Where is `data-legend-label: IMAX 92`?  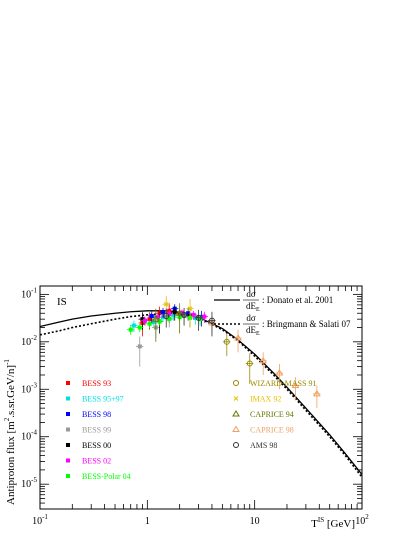
data-legend-label: IMAX 92 is located at coordinates (265, 399).